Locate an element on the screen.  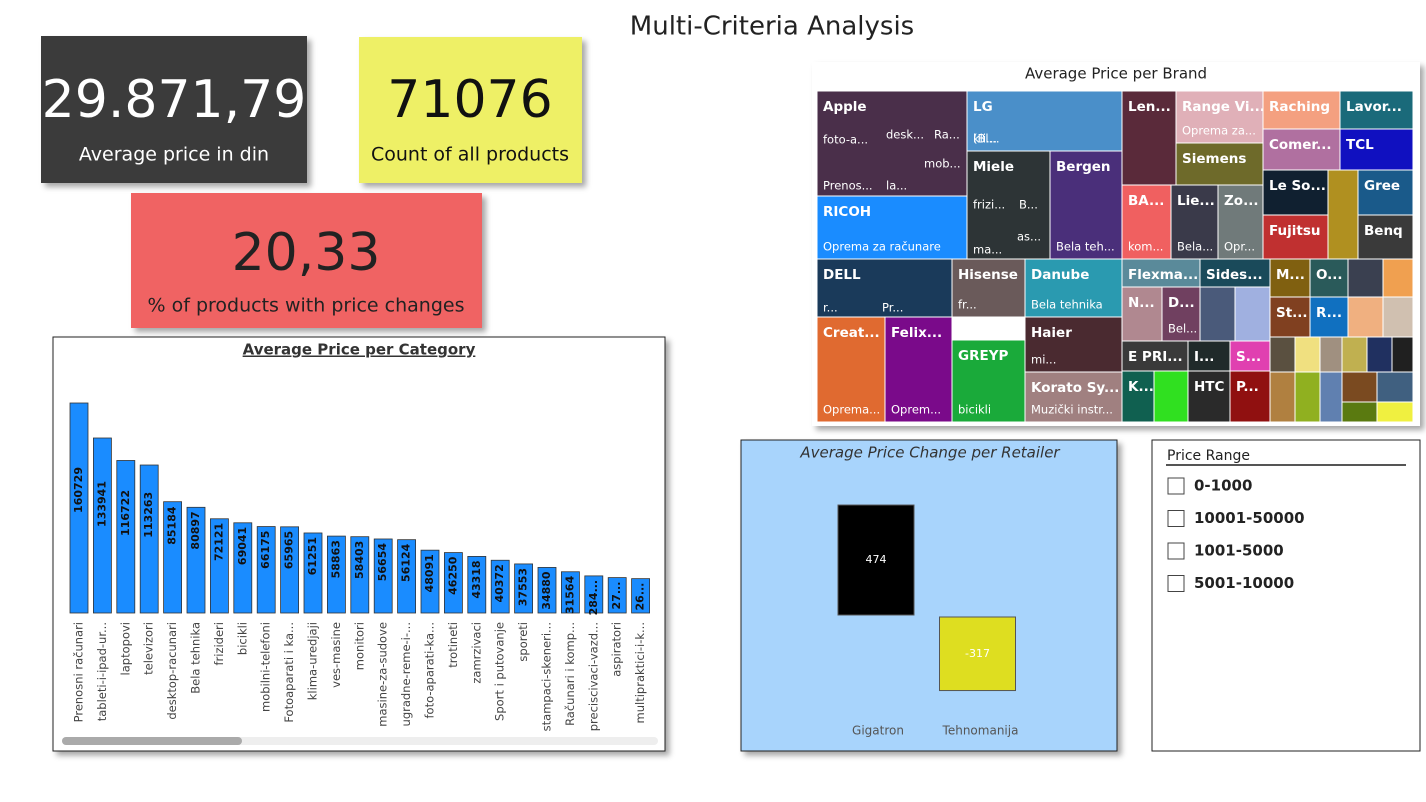
data-label: 56124 is located at coordinates (406, 562).